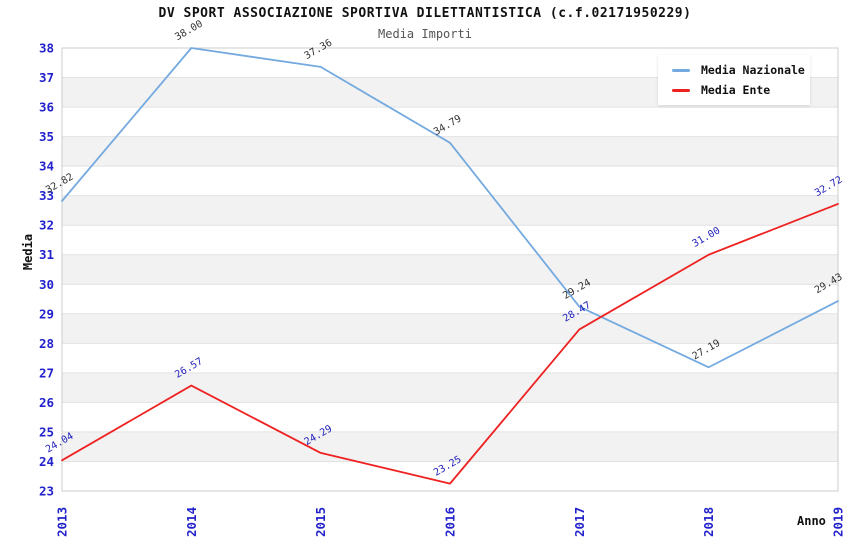 This screenshot has width=850, height=550. I want to click on y-tick-label: 26, so click(46, 402).